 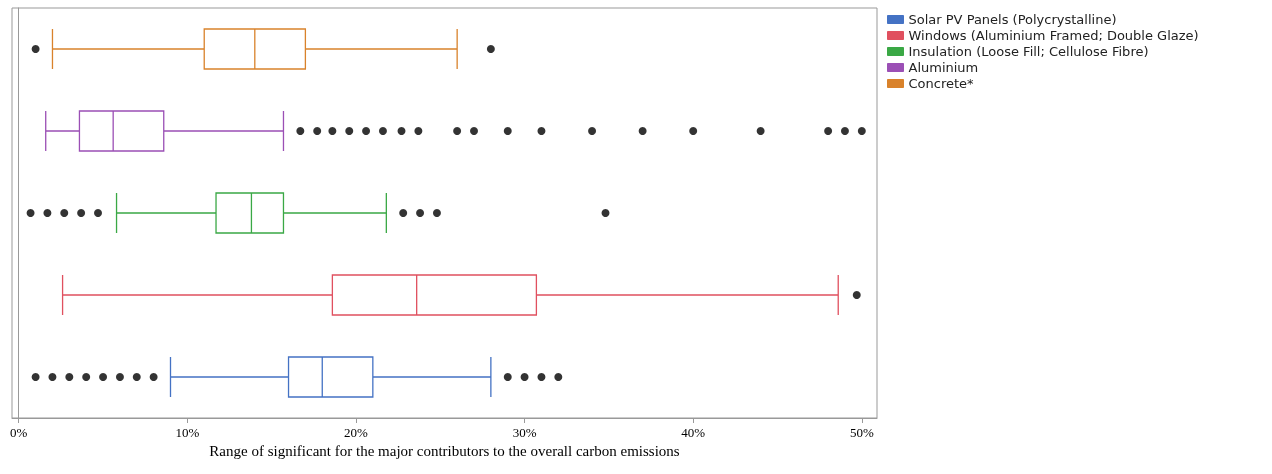 What do you see at coordinates (1012, 19) in the screenshot?
I see `legend-label: Solar PV Panels (Polycrystalline)` at bounding box center [1012, 19].